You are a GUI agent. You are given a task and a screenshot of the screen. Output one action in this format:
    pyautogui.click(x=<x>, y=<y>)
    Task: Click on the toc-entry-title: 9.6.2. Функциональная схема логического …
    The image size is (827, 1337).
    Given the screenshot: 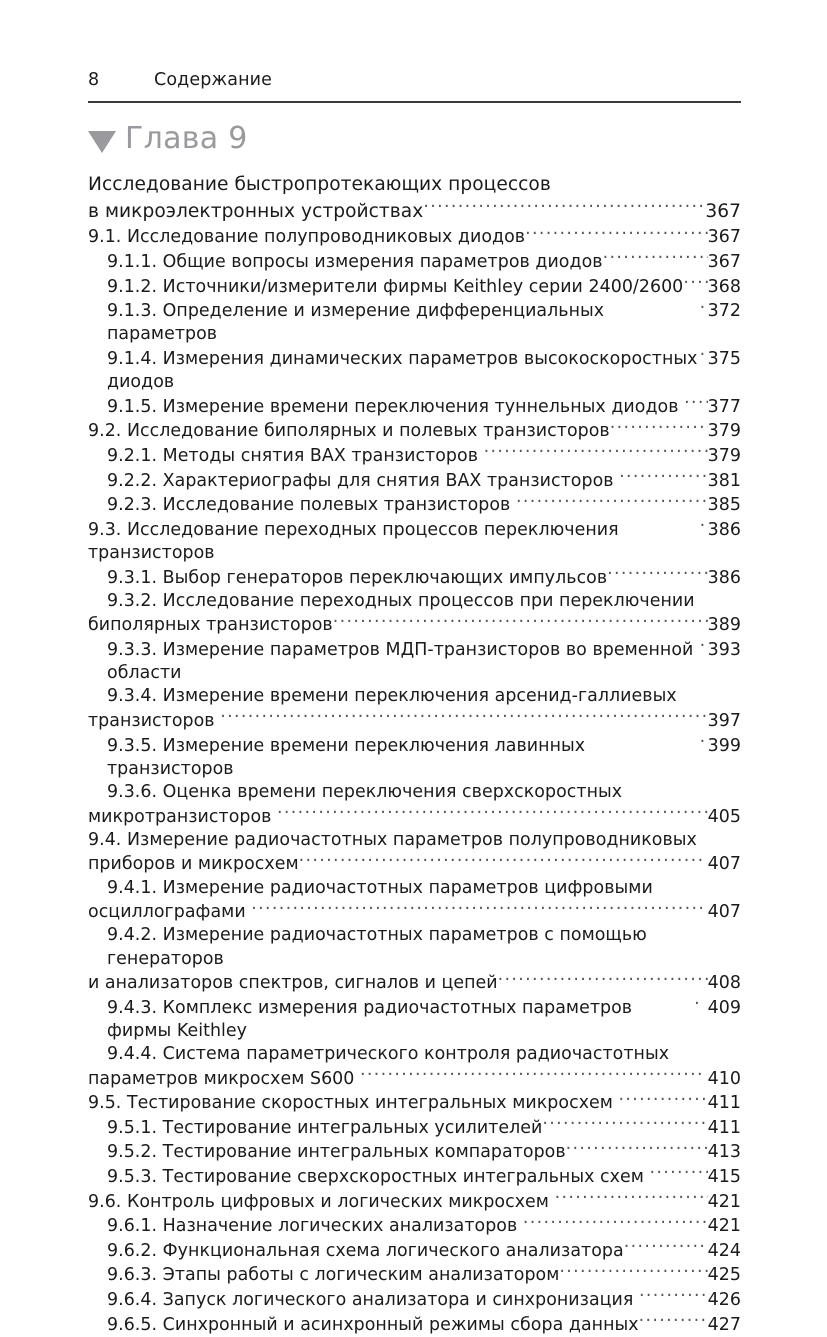 What is the action you would take?
    pyautogui.click(x=365, y=1250)
    